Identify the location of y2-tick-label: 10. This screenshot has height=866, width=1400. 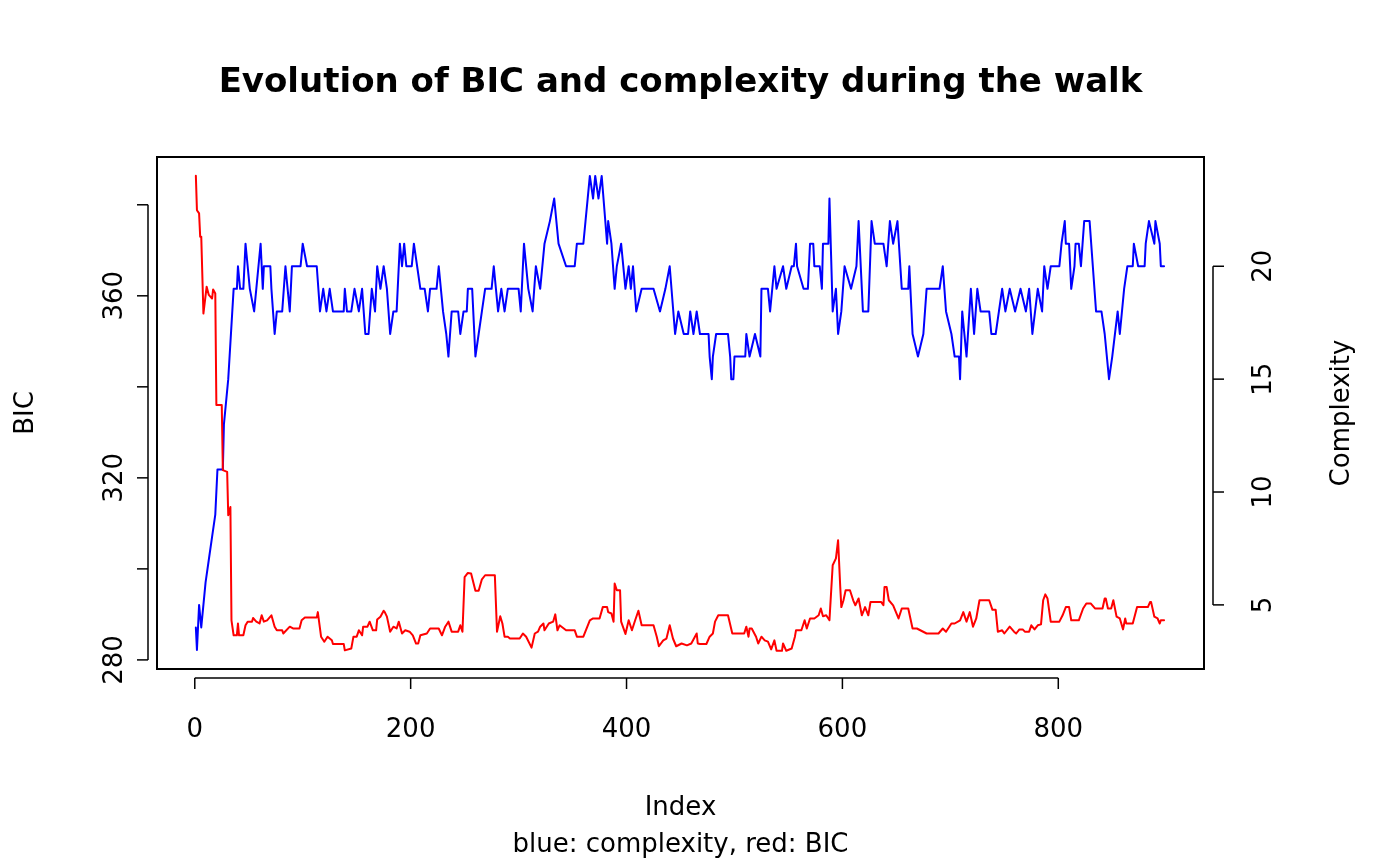
(1262, 492).